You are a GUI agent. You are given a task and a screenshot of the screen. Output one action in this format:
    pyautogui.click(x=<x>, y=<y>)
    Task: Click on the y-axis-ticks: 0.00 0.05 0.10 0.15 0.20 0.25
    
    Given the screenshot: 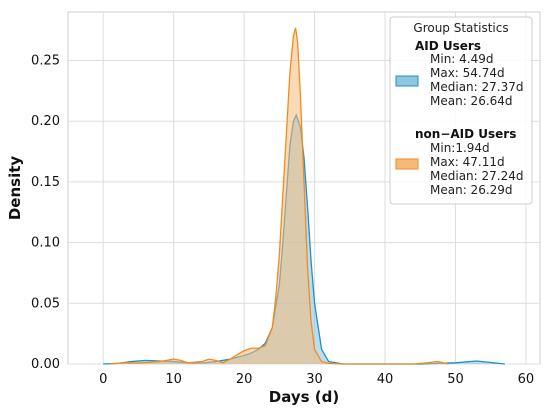 What is the action you would take?
    pyautogui.click(x=45, y=213)
    